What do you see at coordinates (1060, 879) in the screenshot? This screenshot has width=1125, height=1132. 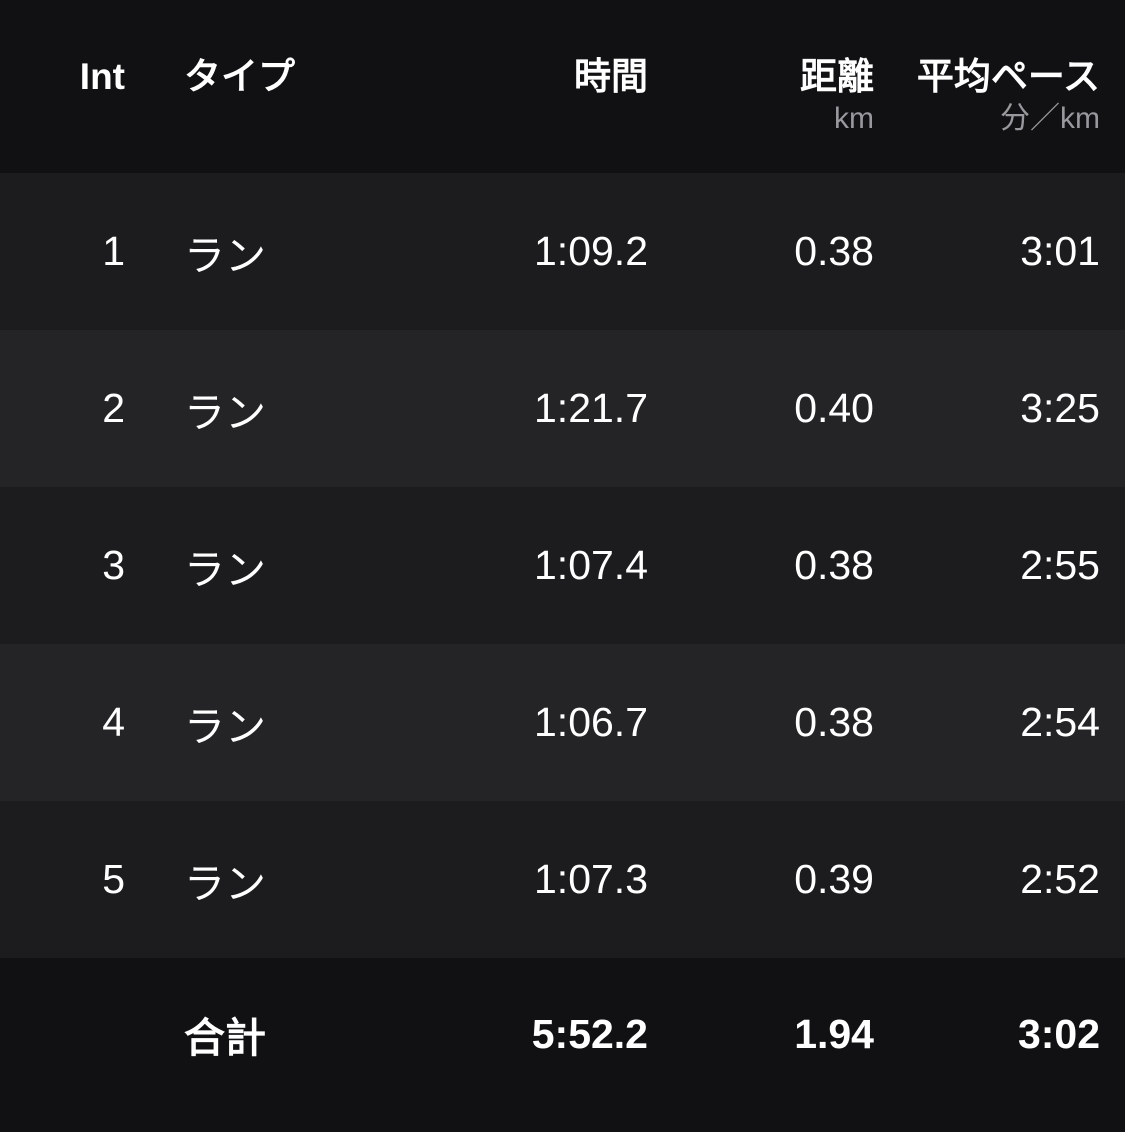 I see `interval-pace: 2:52` at bounding box center [1060, 879].